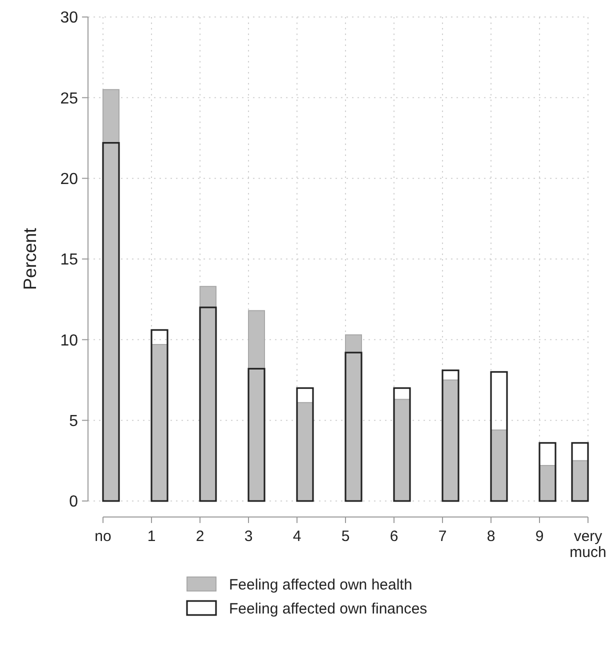  Describe the element at coordinates (442, 536) in the screenshot. I see `x-tick-label: 7` at that location.